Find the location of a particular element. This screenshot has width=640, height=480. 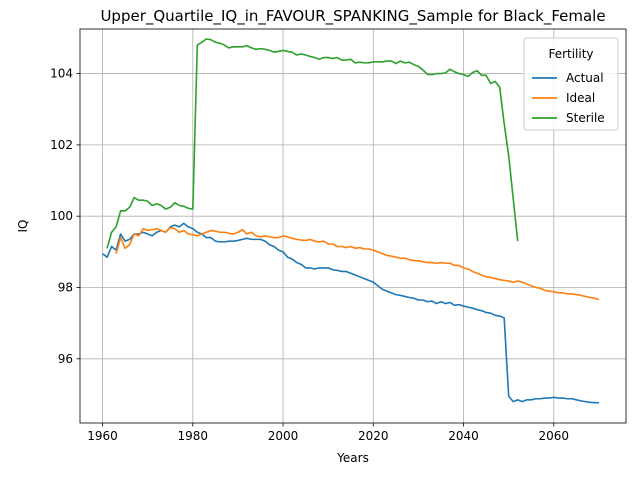

x-tick-label: 2040 is located at coordinates (463, 436).